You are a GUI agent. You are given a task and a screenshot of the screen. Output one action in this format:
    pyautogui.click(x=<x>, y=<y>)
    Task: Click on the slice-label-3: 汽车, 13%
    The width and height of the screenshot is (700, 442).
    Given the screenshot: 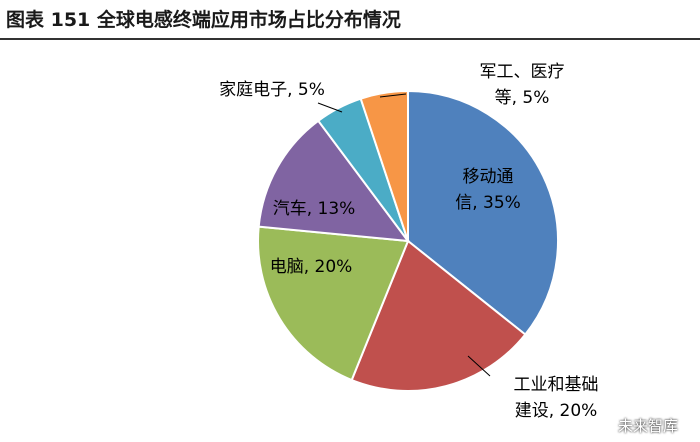 What is the action you would take?
    pyautogui.click(x=314, y=209)
    